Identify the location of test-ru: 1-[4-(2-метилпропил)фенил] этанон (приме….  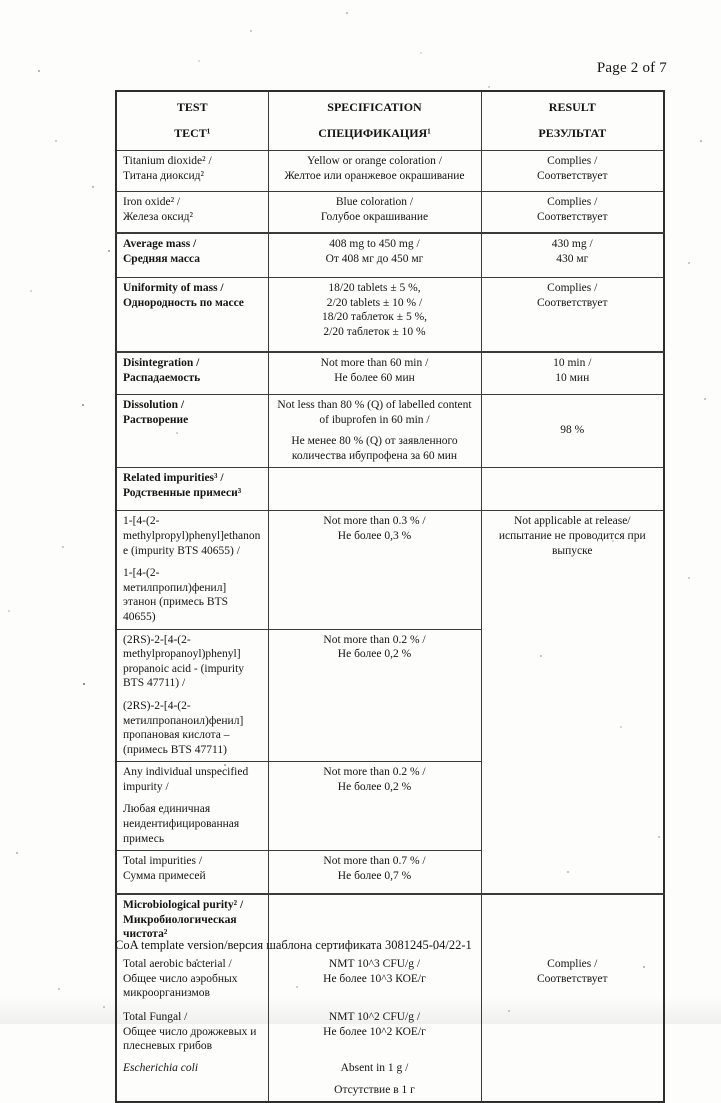
(176, 595).